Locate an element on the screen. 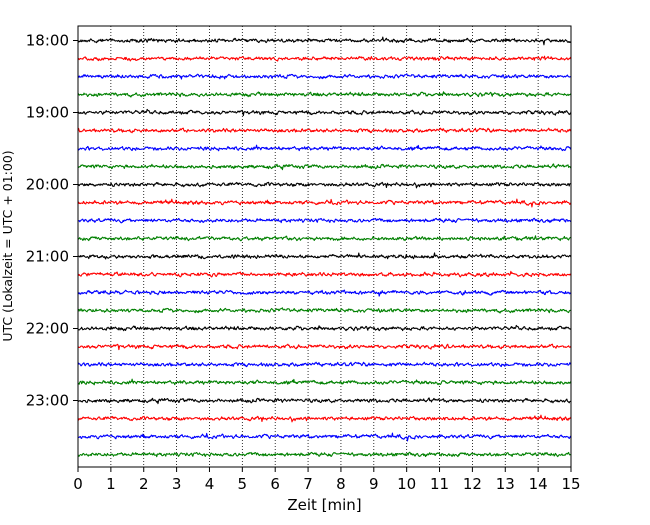  x-tick-label-6: 6 is located at coordinates (275, 484).